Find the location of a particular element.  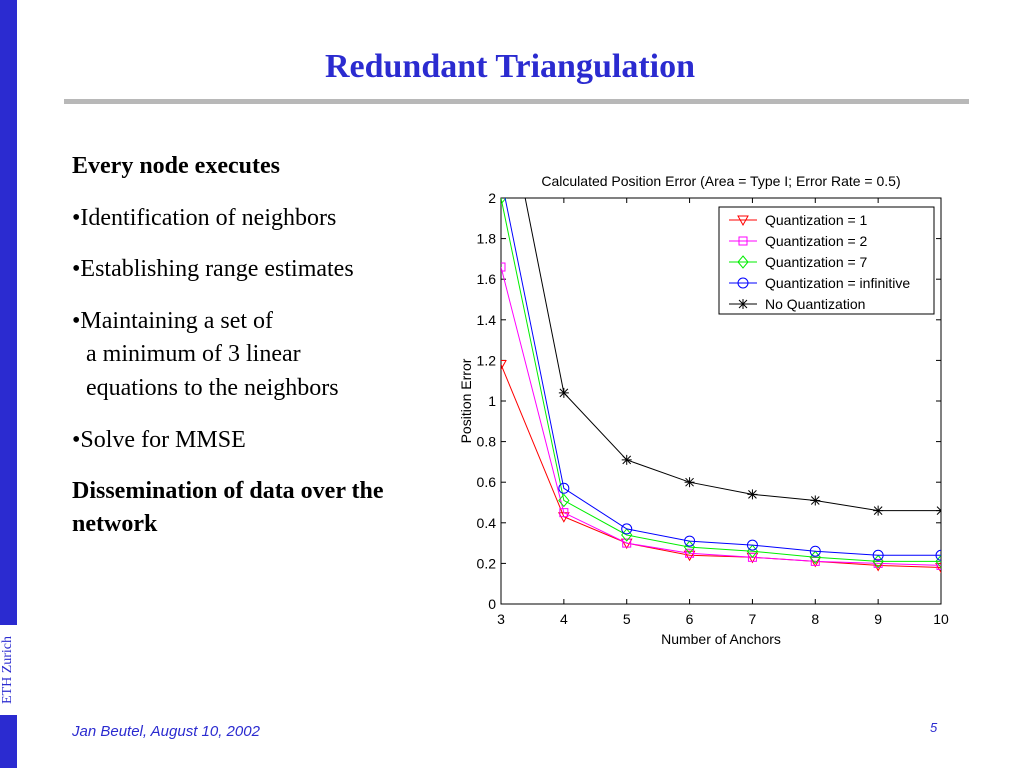

x-tick-label: 4 is located at coordinates (564, 619).